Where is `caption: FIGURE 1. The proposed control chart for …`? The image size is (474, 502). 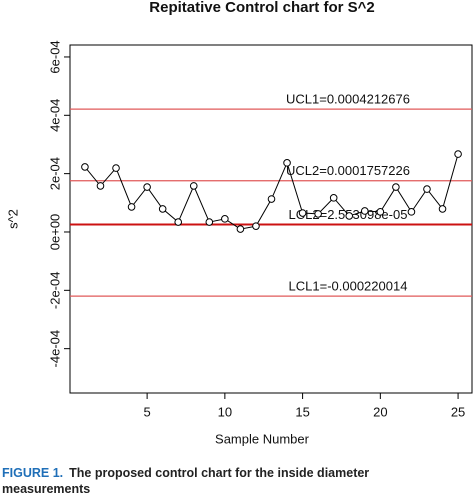 caption: FIGURE 1. The proposed control chart for … is located at coordinates (222, 481).